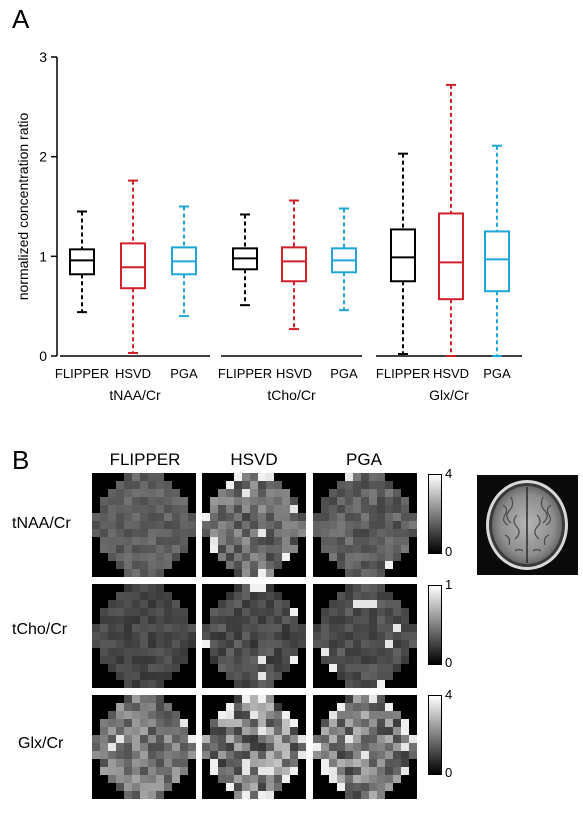  I want to click on map-glx-hsvd, so click(254, 747).